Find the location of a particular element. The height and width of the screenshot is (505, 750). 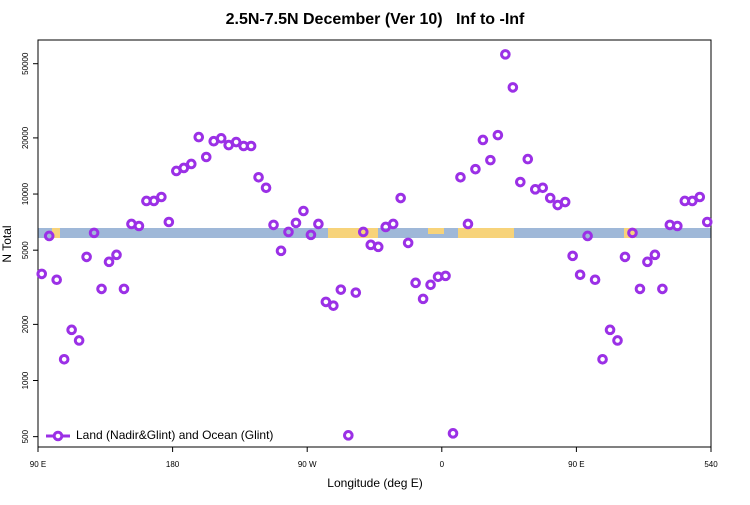

y-tick-label: 500 is located at coordinates (25, 436).